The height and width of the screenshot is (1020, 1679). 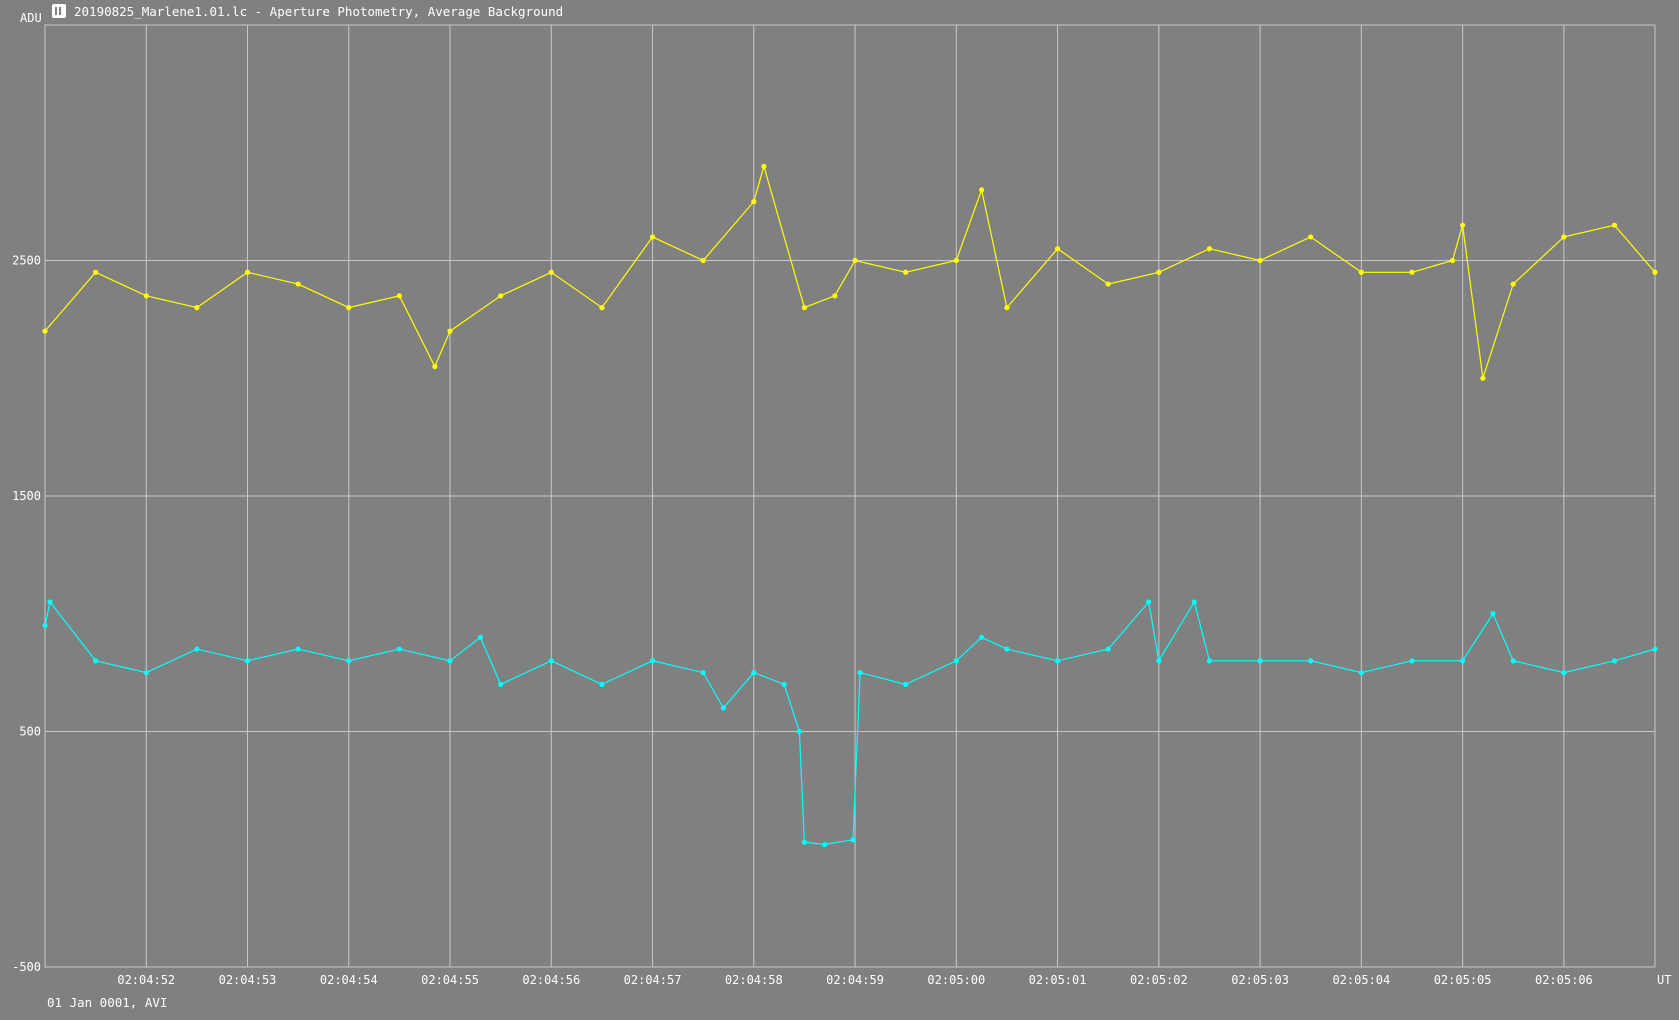 What do you see at coordinates (248, 980) in the screenshot?
I see `x-tick-label: 02:04:53` at bounding box center [248, 980].